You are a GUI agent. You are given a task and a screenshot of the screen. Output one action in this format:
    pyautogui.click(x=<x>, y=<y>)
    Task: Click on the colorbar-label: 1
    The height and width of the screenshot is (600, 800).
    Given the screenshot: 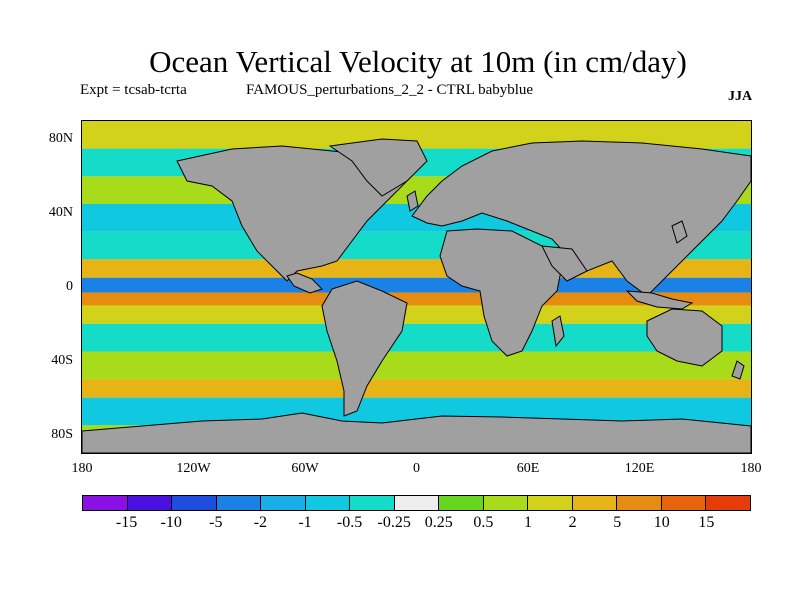 What is the action you would take?
    pyautogui.click(x=528, y=522)
    